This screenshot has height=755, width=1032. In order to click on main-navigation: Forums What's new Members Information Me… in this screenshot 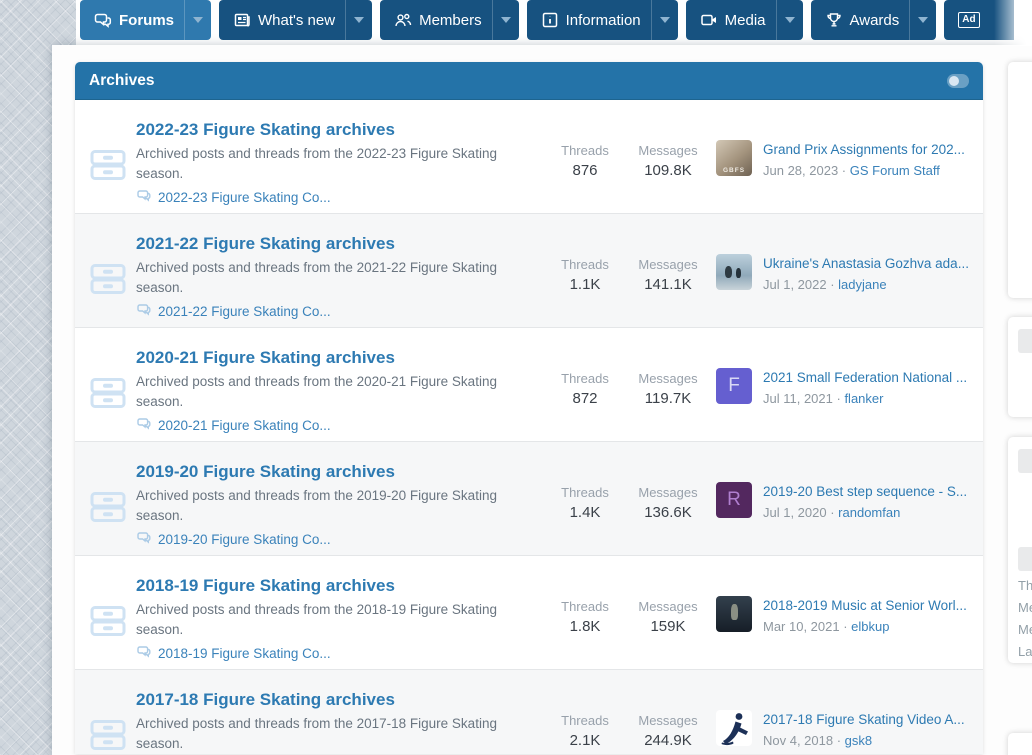, I will do `click(547, 20)`.